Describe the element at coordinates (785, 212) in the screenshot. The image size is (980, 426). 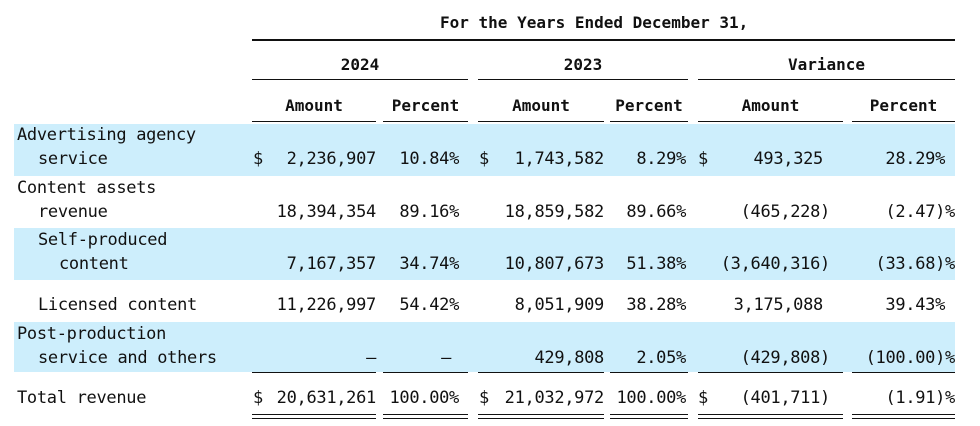
I see `amount-variance: (465,228)` at that location.